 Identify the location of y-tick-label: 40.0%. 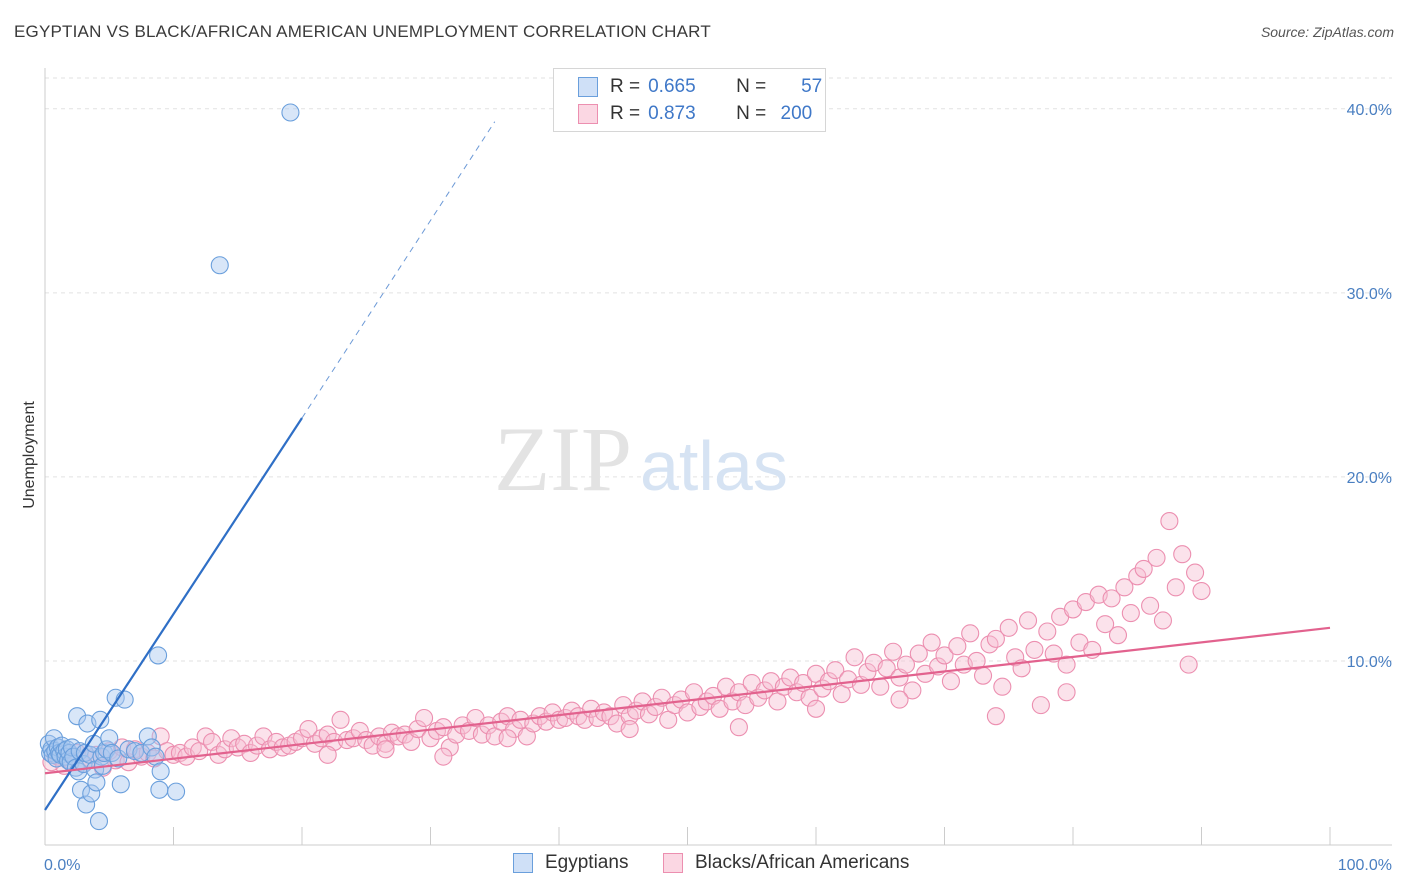
(1369, 110).